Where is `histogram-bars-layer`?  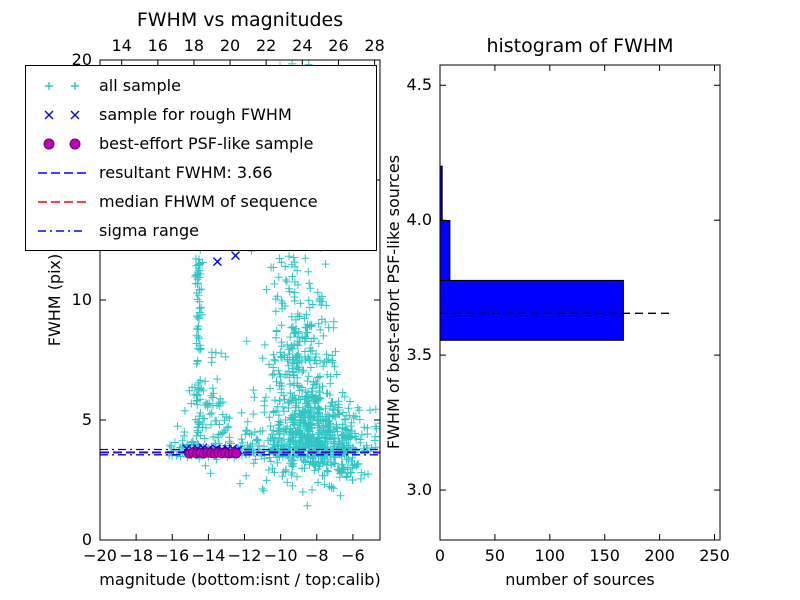 histogram-bars-layer is located at coordinates (555, 253).